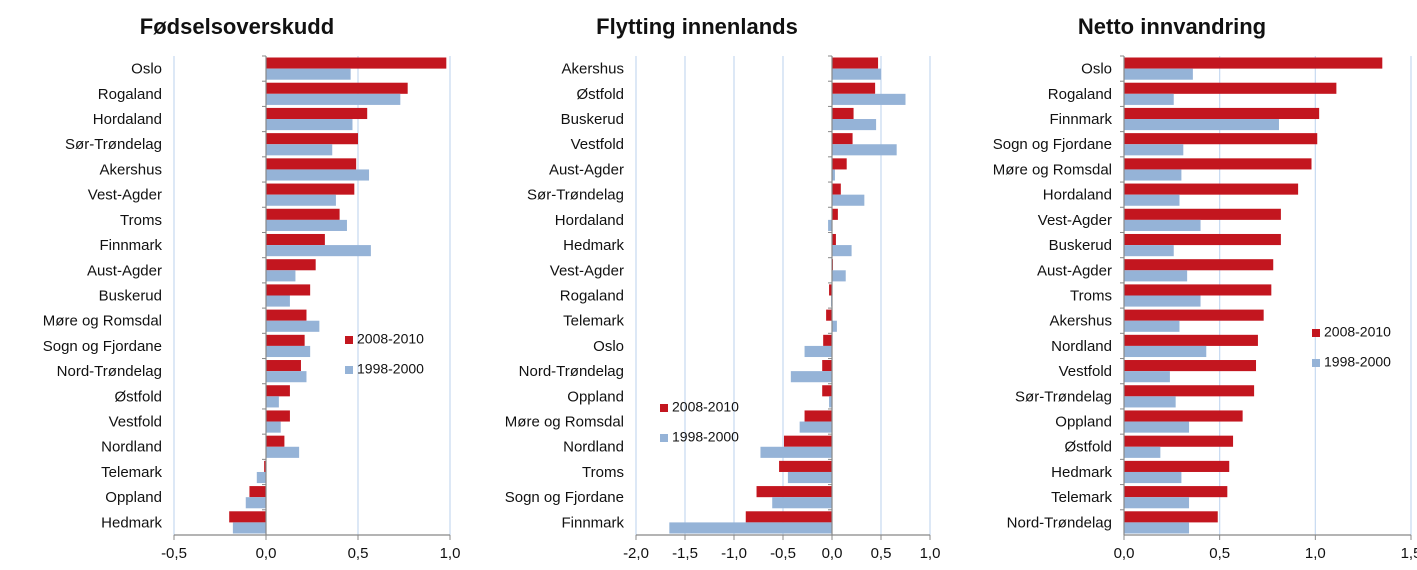 Image resolution: width=1417 pixels, height=570 pixels. Describe the element at coordinates (1077, 195) in the screenshot. I see `category-label: Hordaland` at that location.